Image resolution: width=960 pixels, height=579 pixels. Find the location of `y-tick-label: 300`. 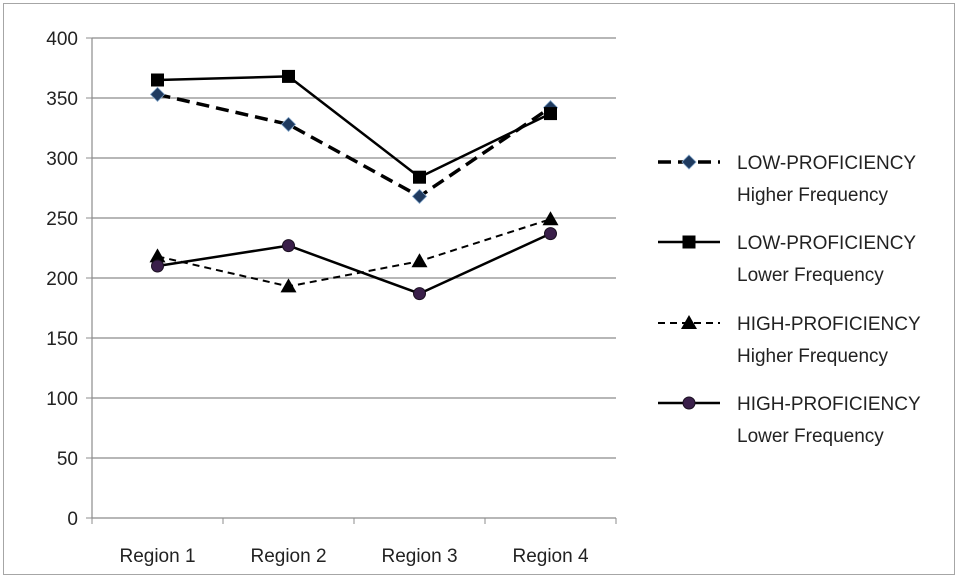

y-tick-label: 300 is located at coordinates (62, 159).